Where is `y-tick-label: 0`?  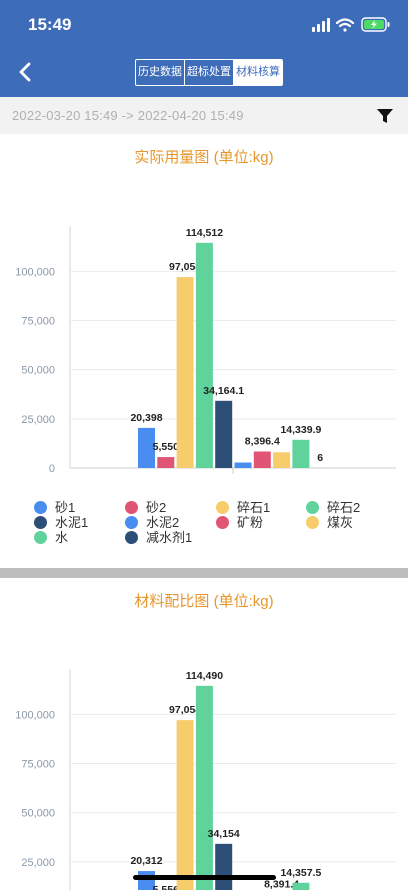 y-tick-label: 0 is located at coordinates (52, 469).